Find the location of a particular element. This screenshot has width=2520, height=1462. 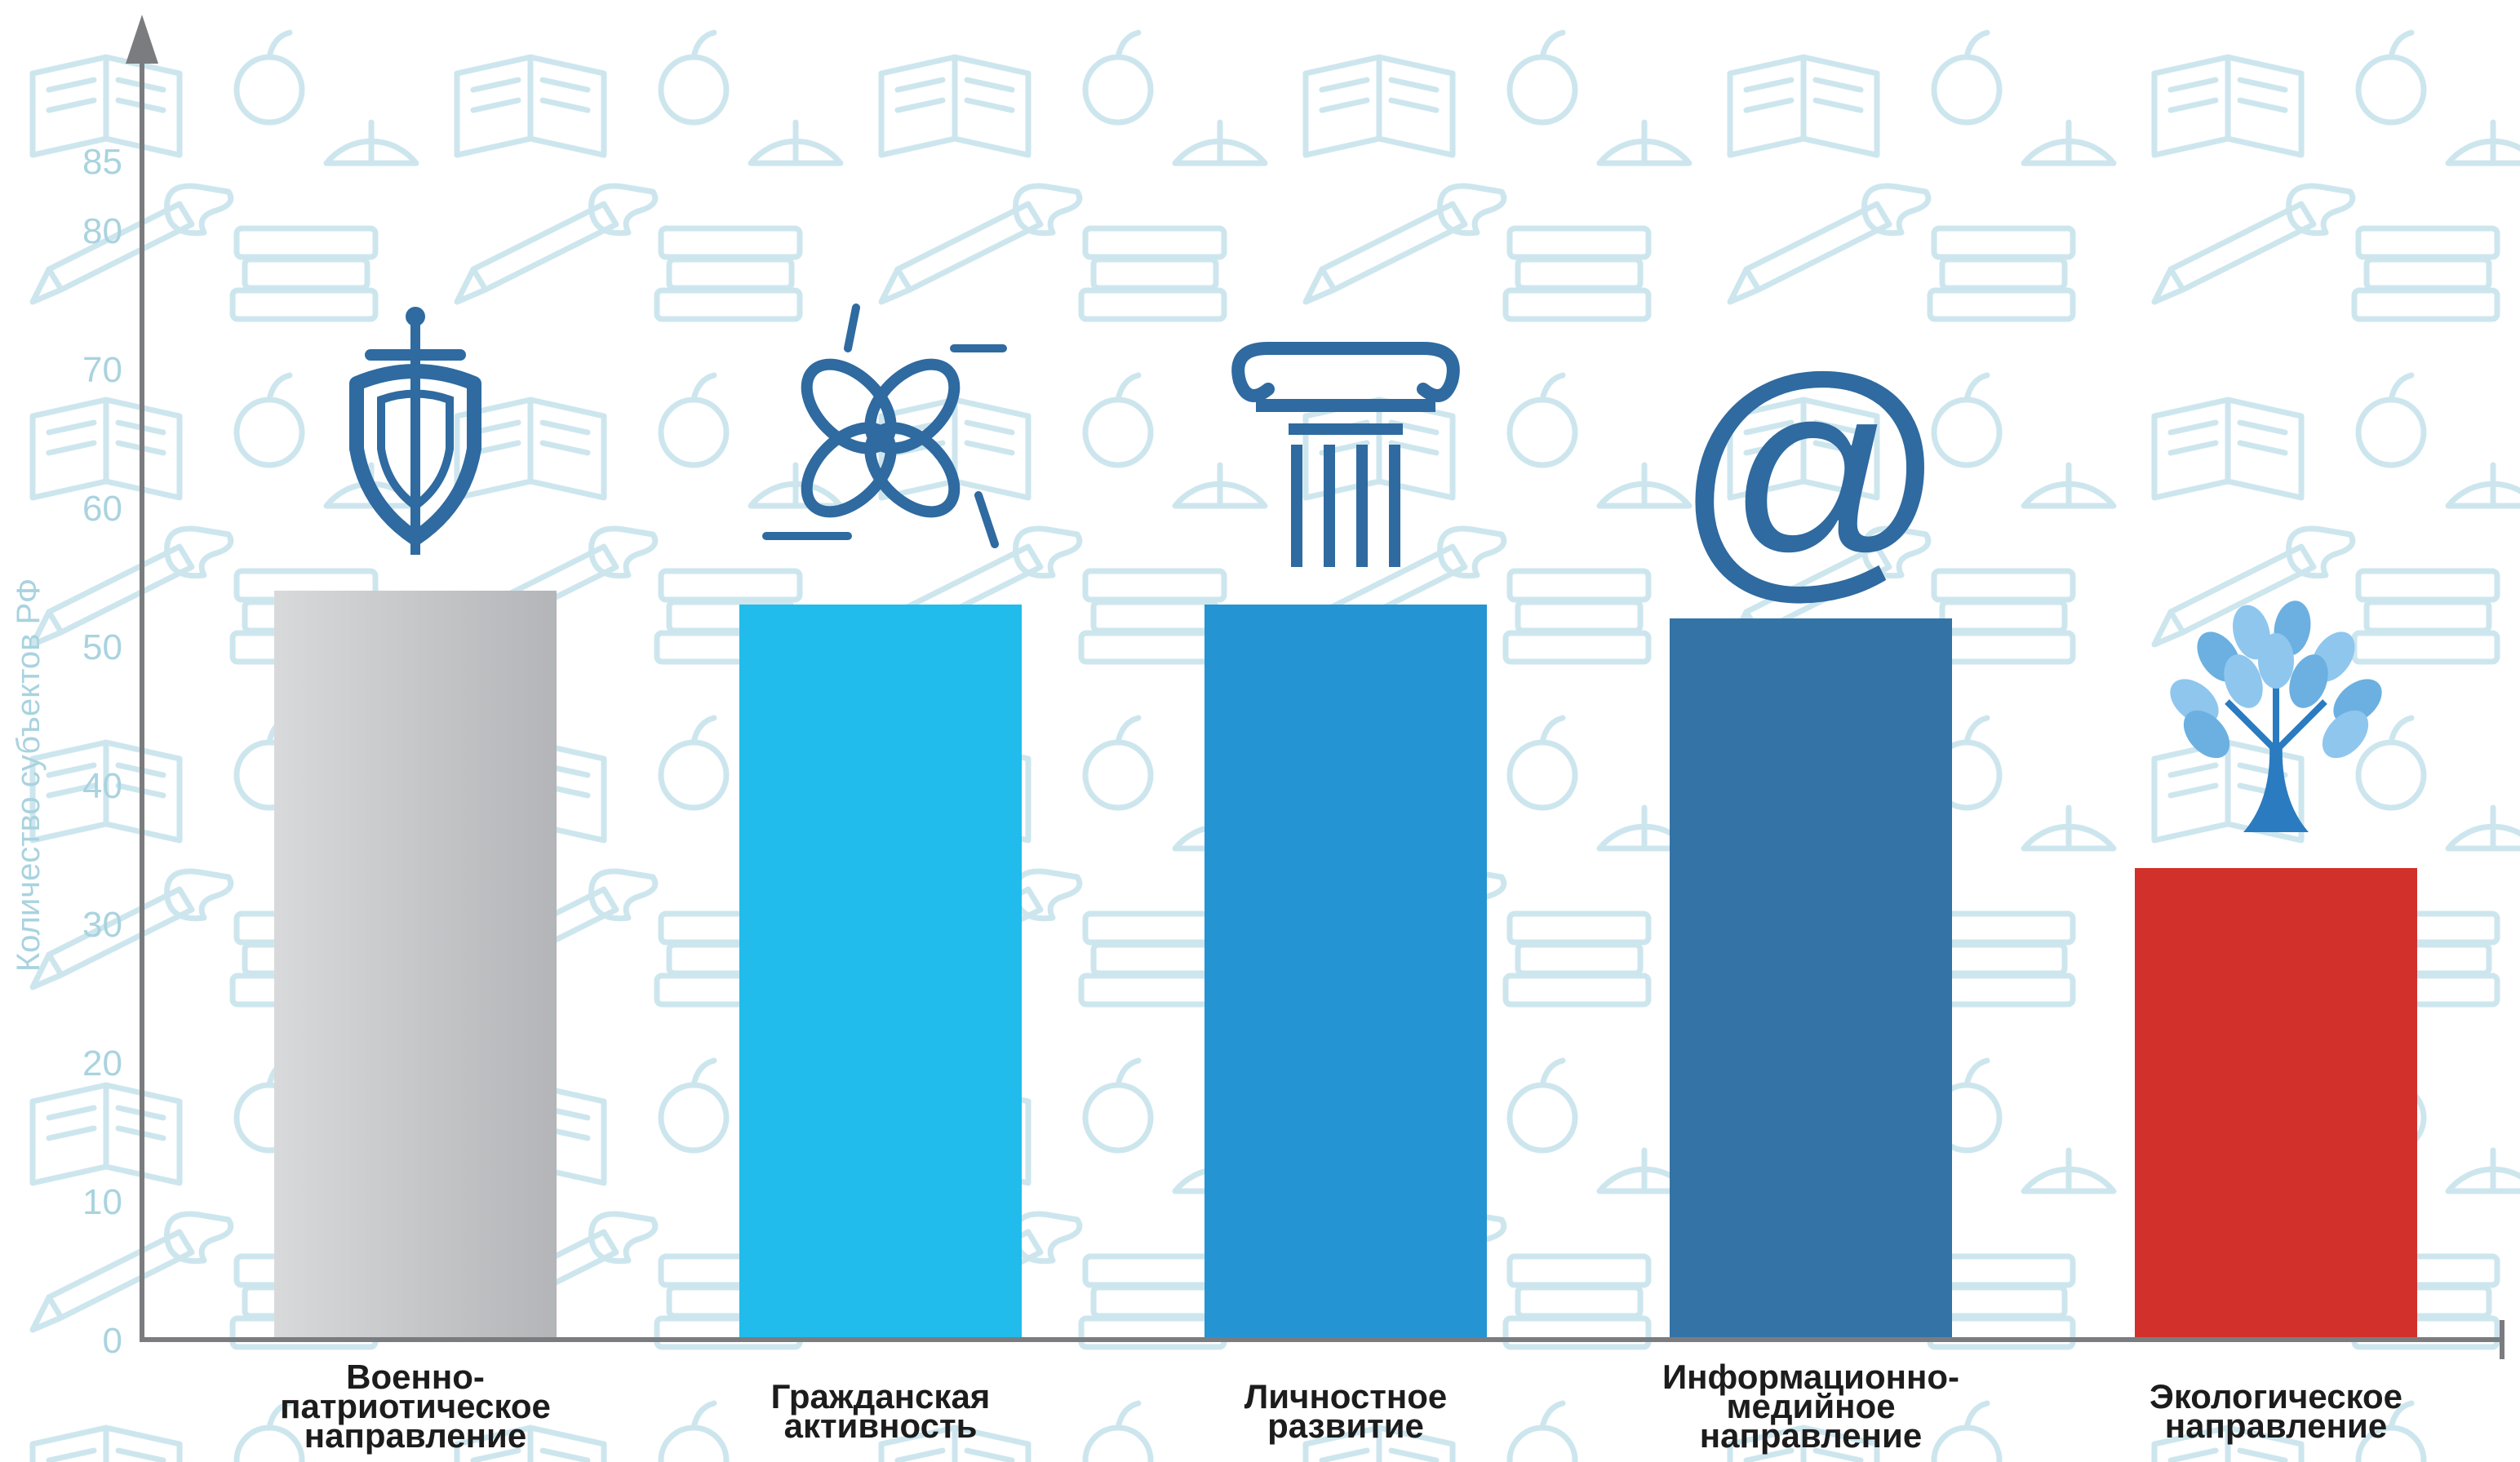

shield-sword-icon is located at coordinates (415, 431).